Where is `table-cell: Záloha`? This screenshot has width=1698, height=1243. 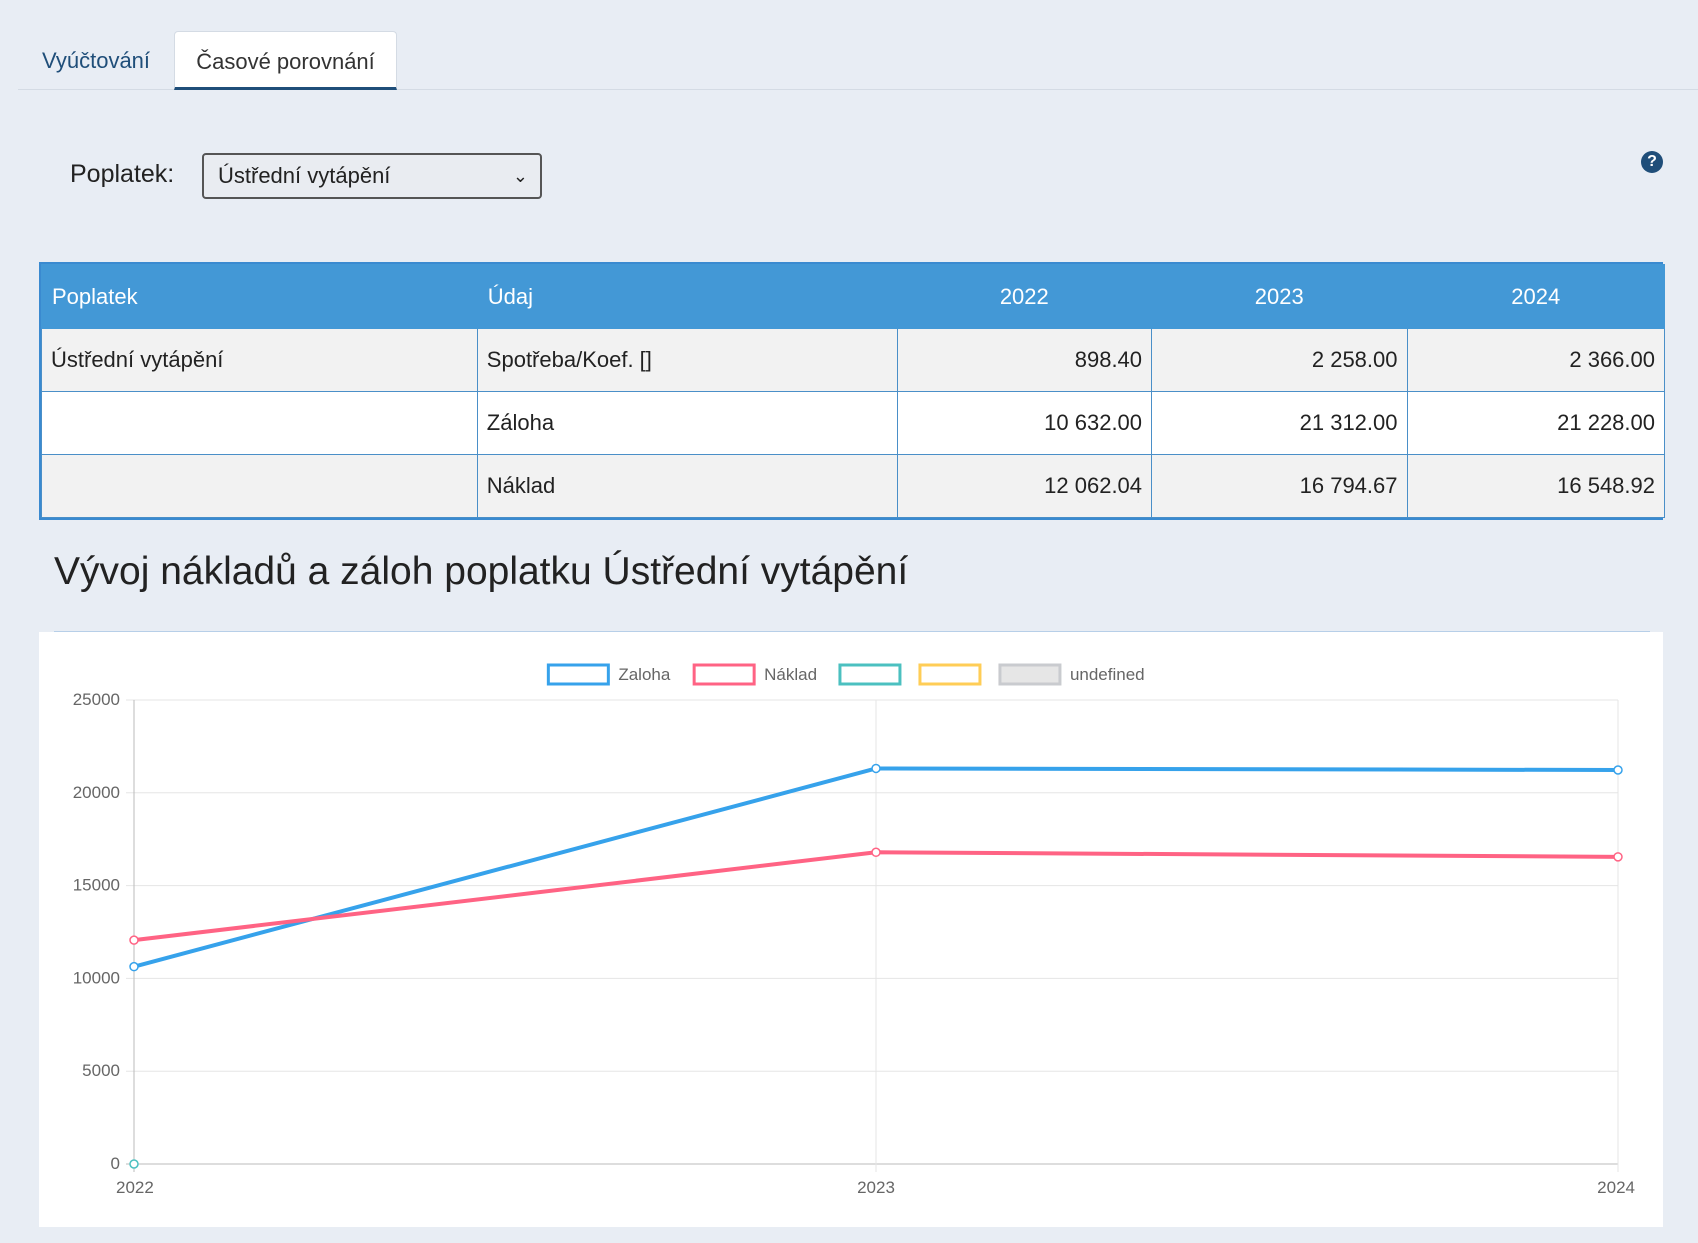 table-cell: Záloha is located at coordinates (687, 423).